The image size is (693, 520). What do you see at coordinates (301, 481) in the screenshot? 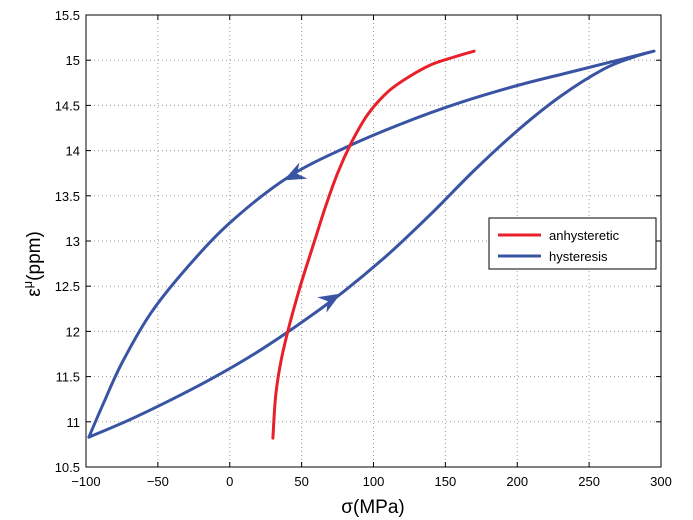
I see `x-tick-label: 50` at bounding box center [301, 481].